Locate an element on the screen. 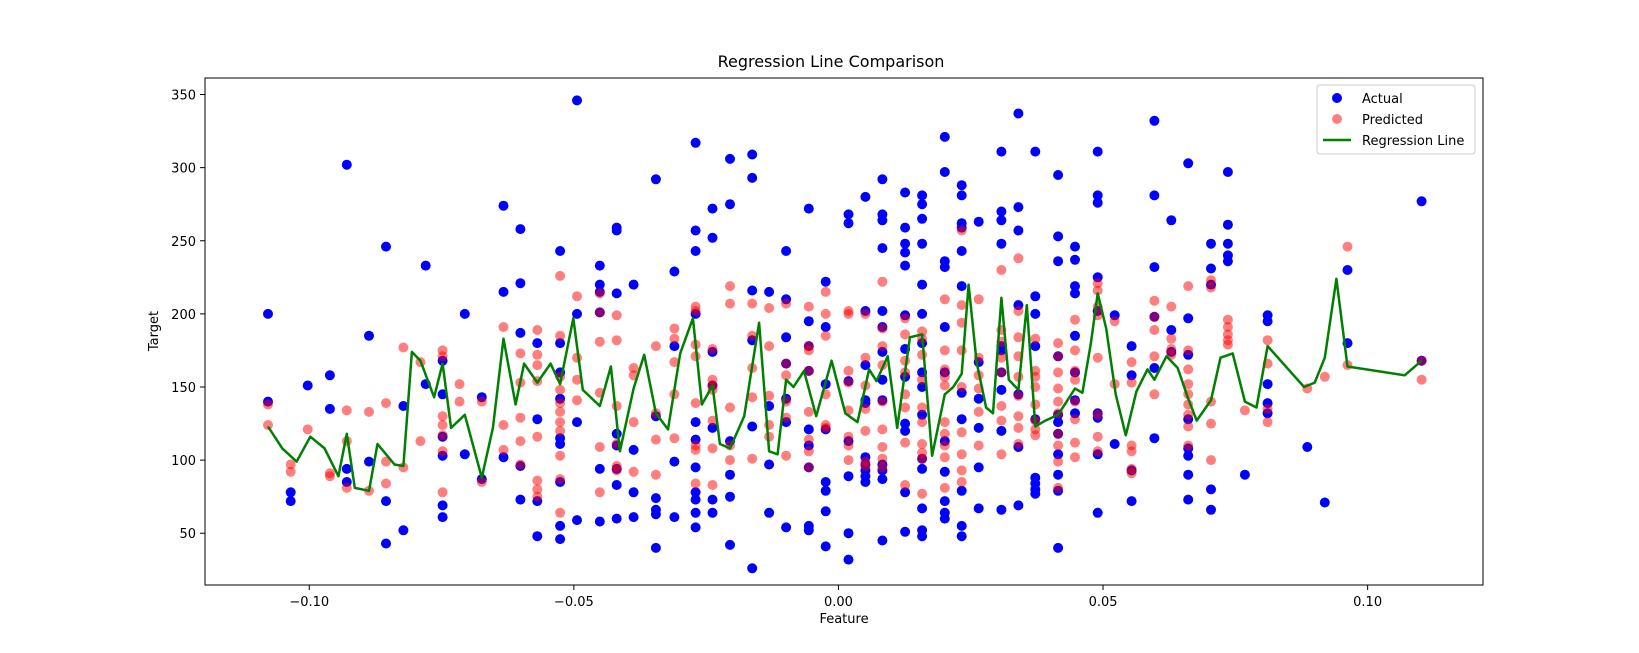  y-tick-label: 50 is located at coordinates (187, 534).